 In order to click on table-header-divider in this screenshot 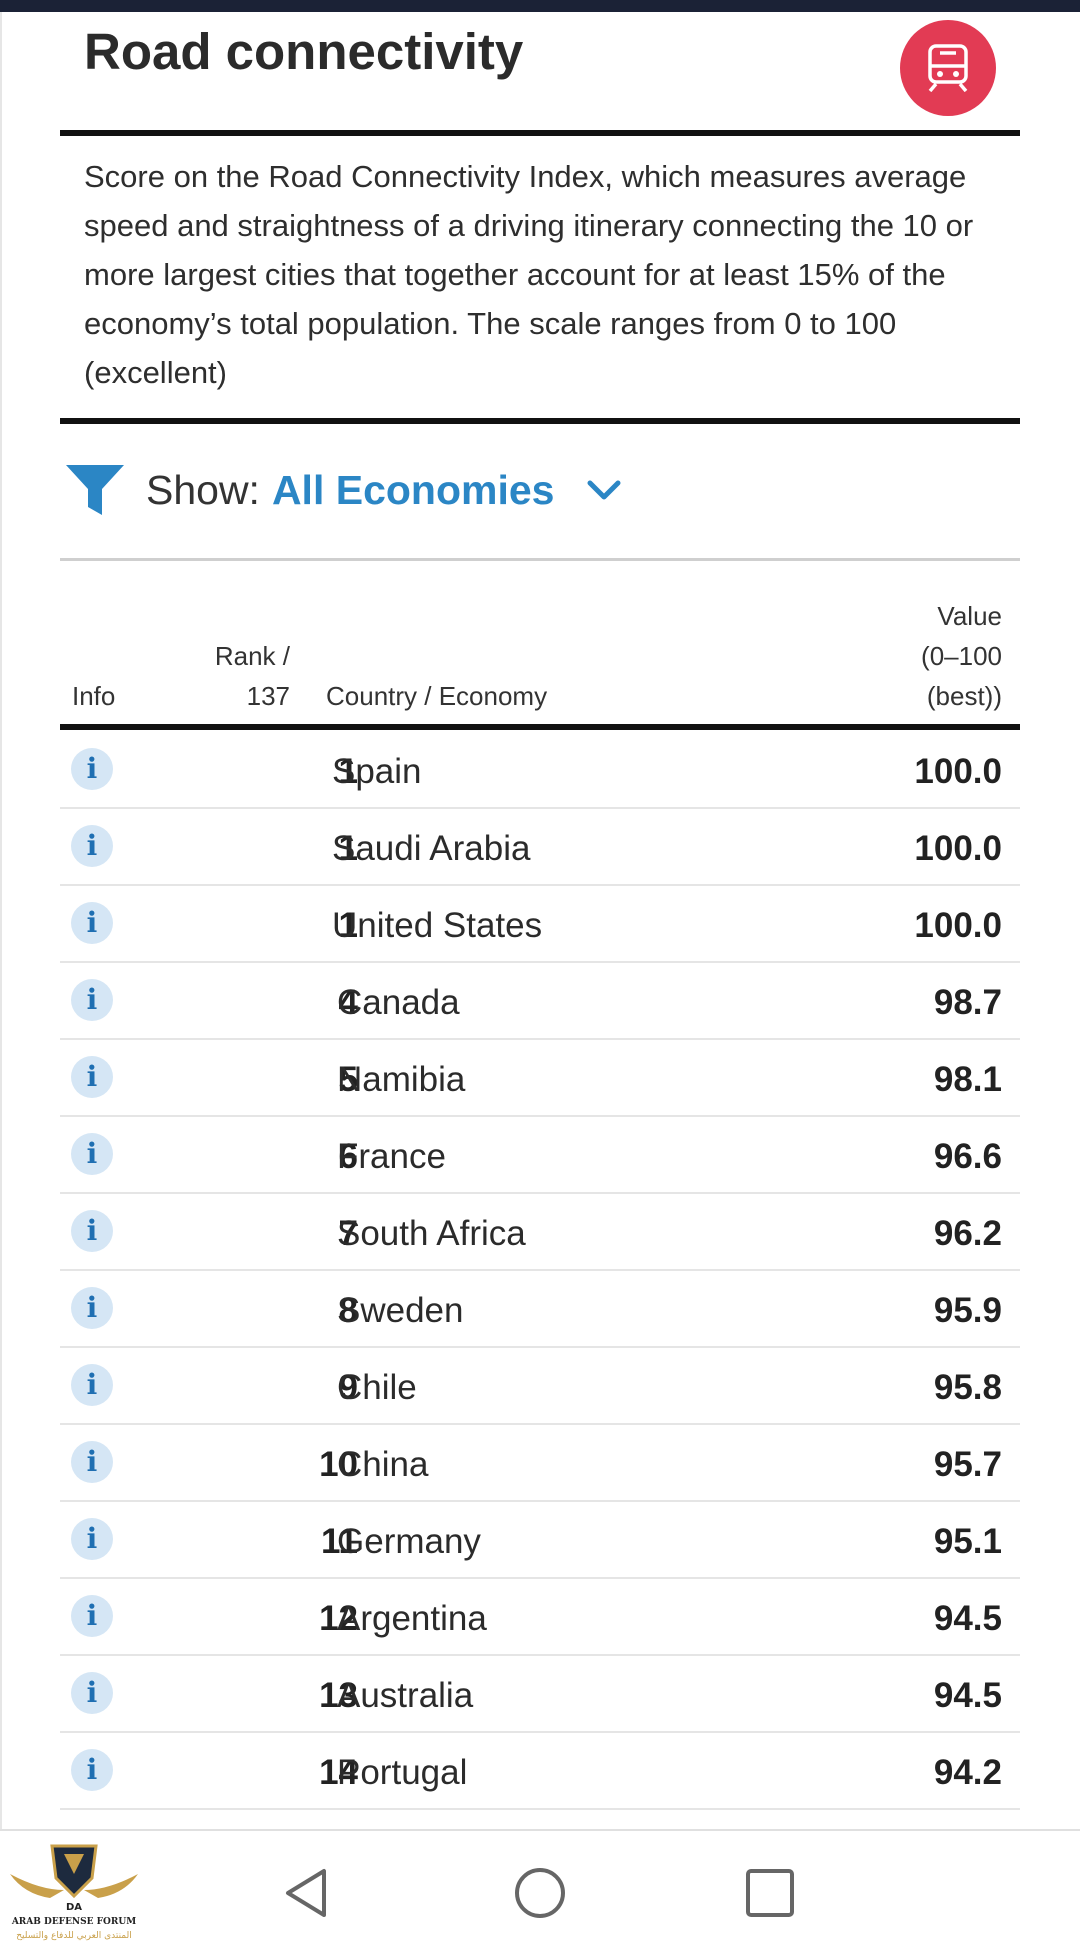, I will do `click(540, 727)`.